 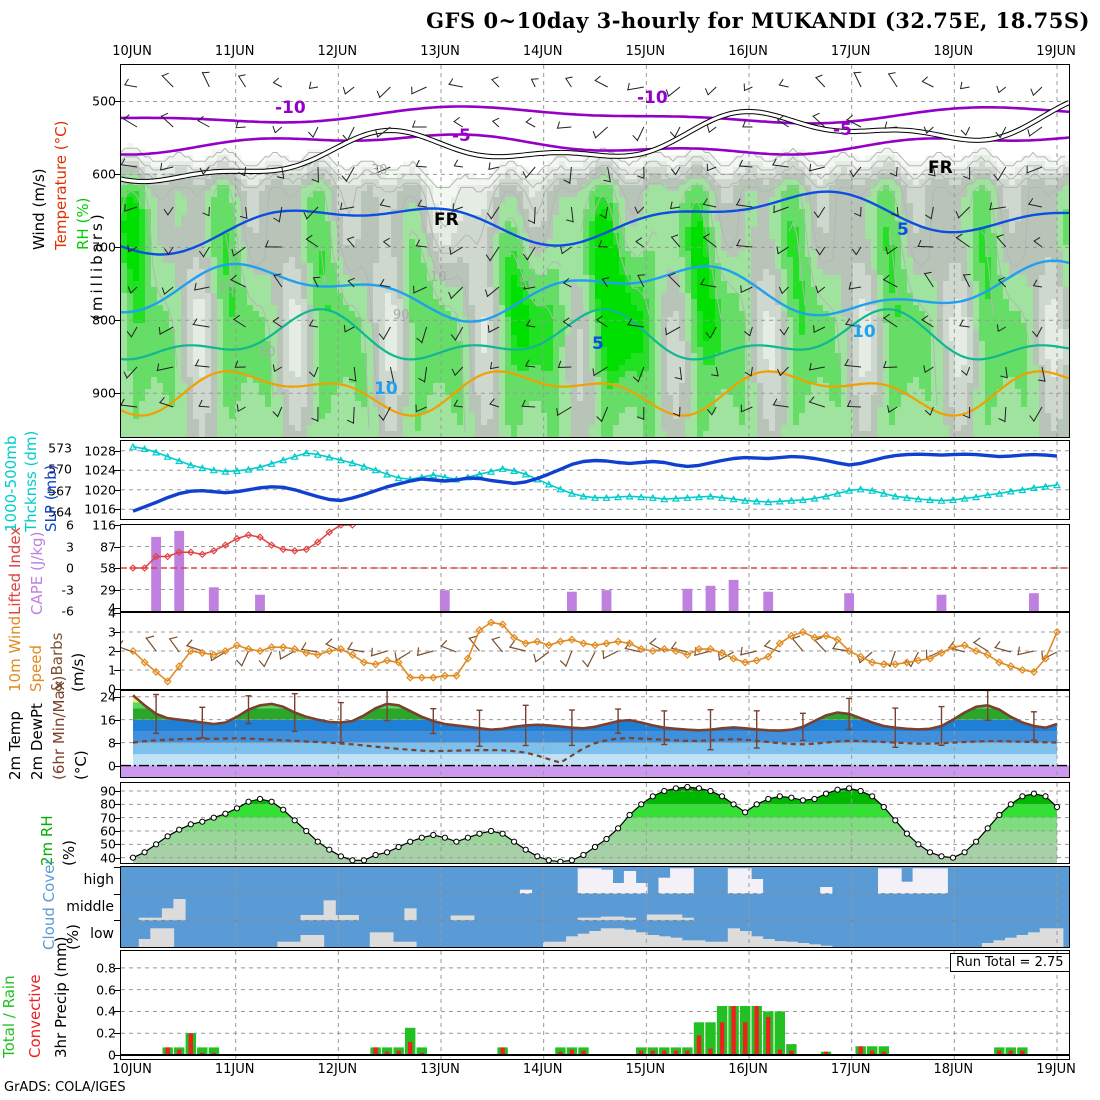 What do you see at coordinates (112, 670) in the screenshot?
I see `axis-tick: 1` at bounding box center [112, 670].